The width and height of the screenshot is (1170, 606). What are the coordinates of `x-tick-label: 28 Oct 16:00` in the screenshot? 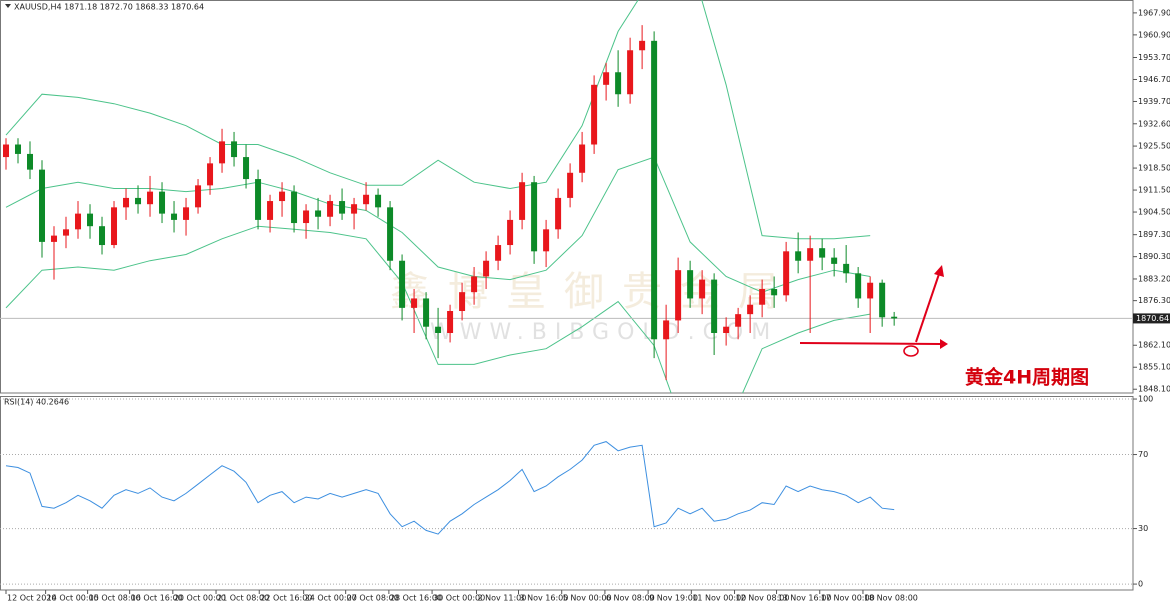 It's located at (416, 598).